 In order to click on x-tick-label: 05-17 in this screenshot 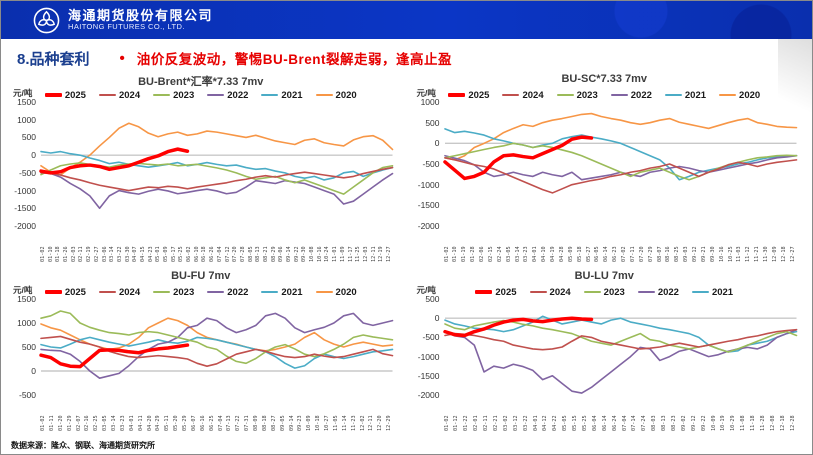, I will do `click(173, 254)`.